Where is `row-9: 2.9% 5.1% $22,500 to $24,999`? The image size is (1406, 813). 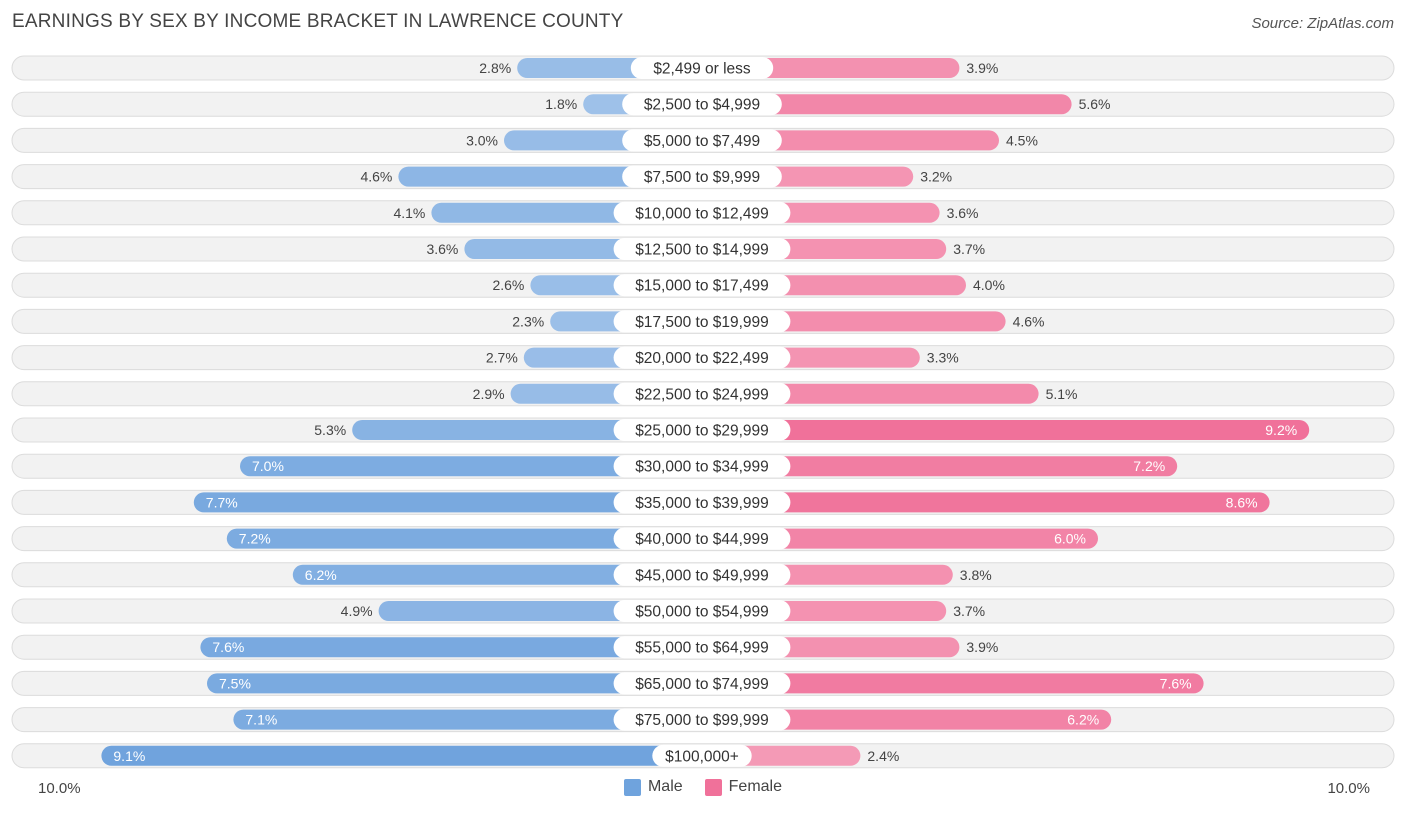 row-9: 2.9% 5.1% $22,500 to $24,999 is located at coordinates (703, 394).